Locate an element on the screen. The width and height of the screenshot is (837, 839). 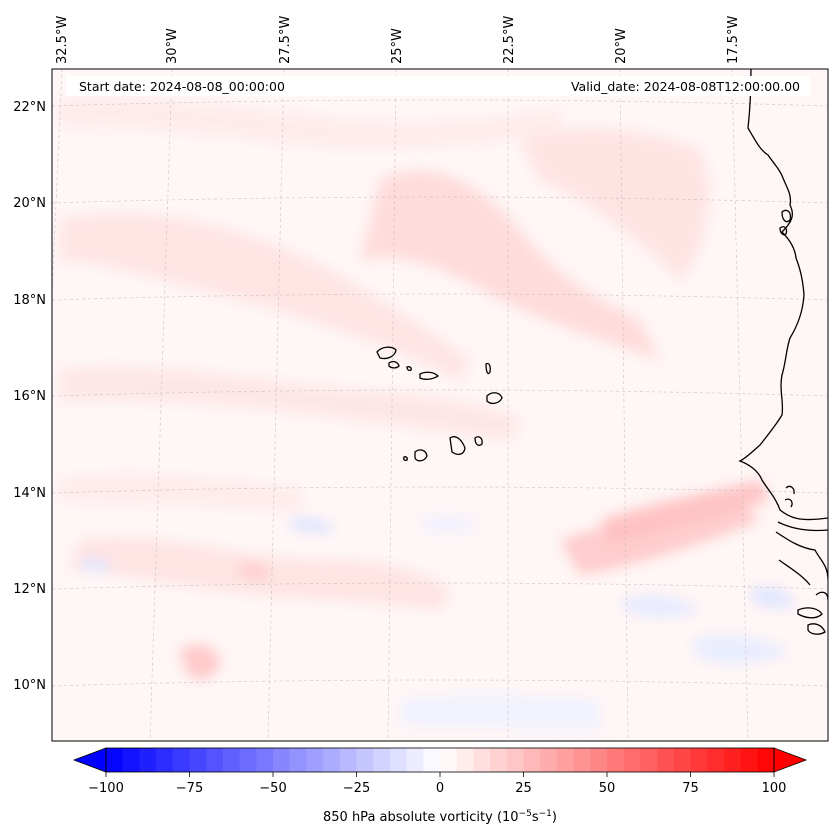
lon-label-27-5w: 27.5°W is located at coordinates (285, 40).